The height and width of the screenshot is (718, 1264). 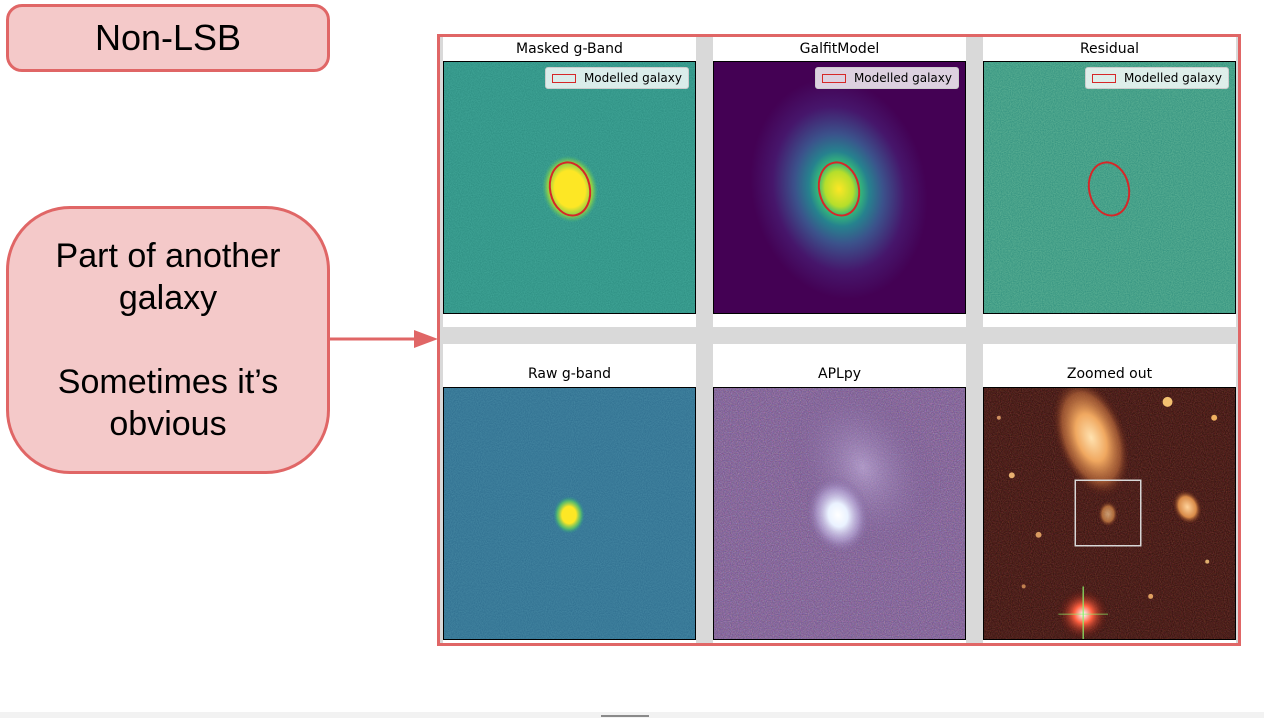 I want to click on scroll-indicator, so click(x=625, y=716).